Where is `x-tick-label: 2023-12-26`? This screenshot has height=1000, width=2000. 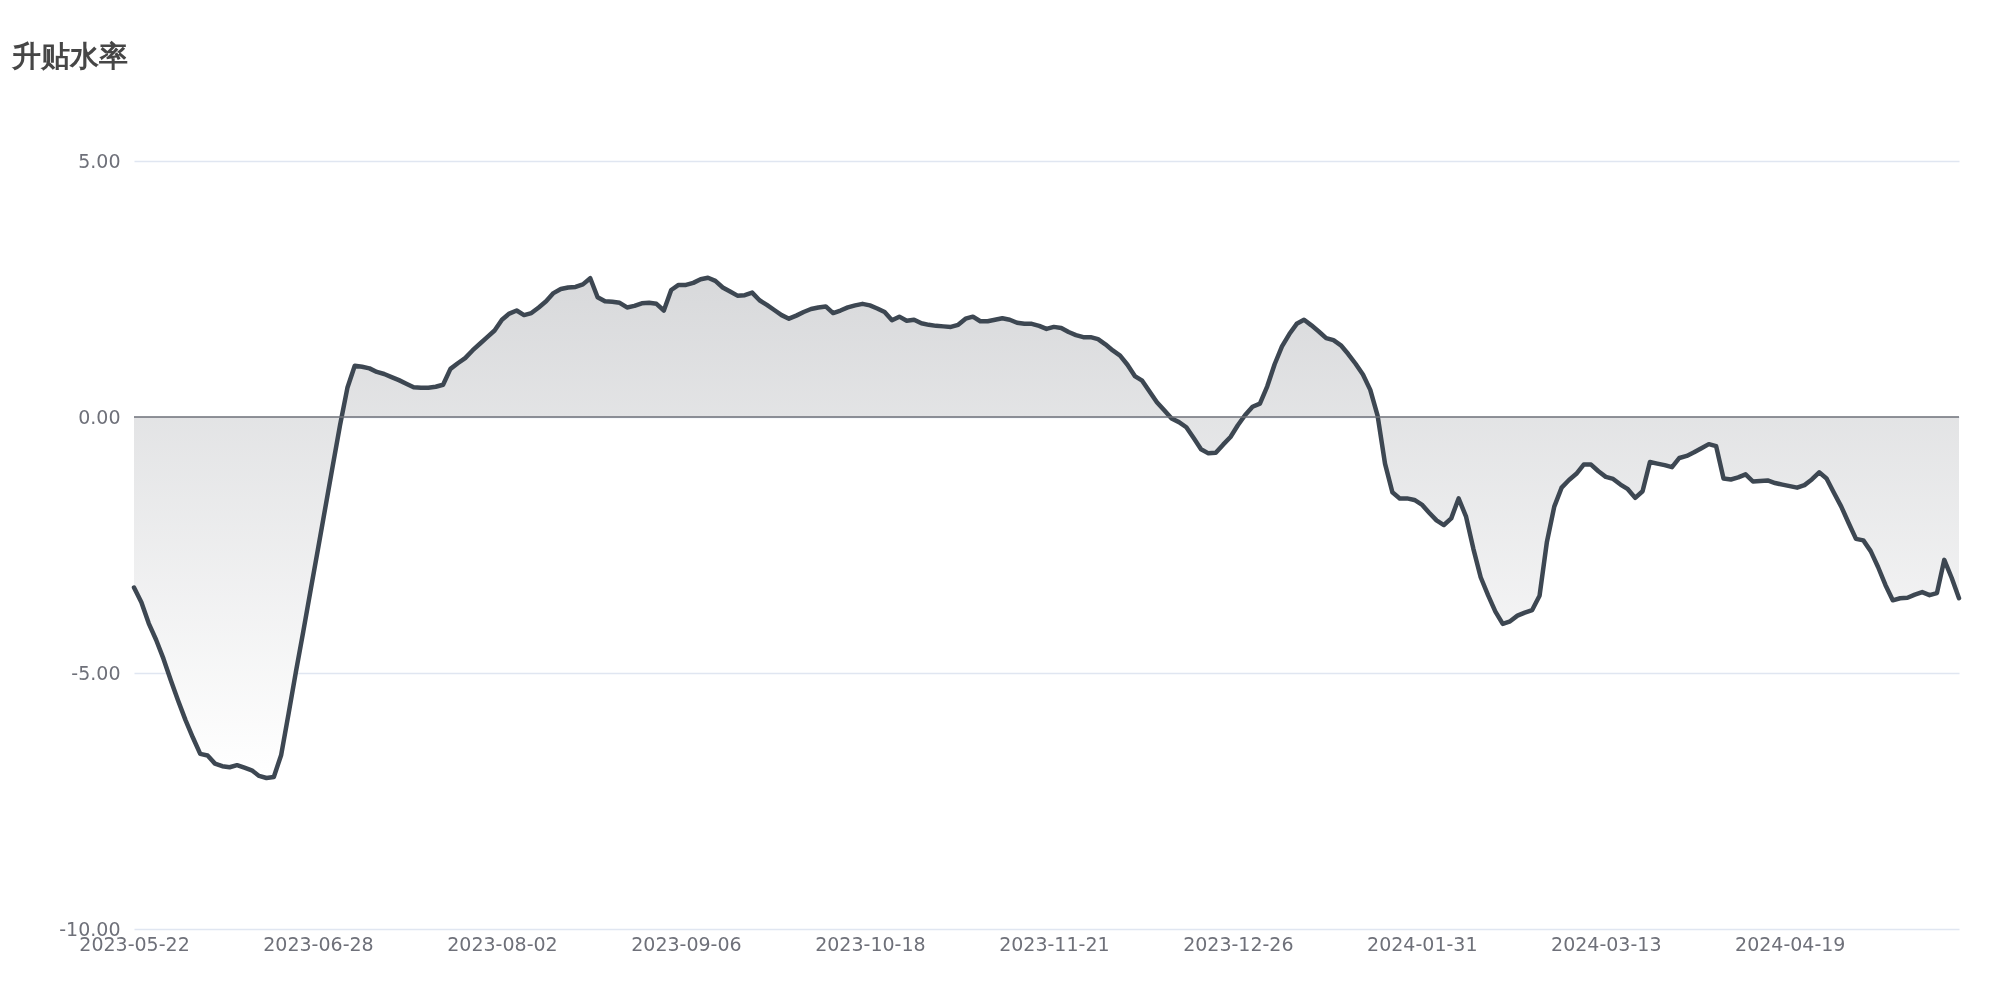 x-tick-label: 2023-12-26 is located at coordinates (1238, 943).